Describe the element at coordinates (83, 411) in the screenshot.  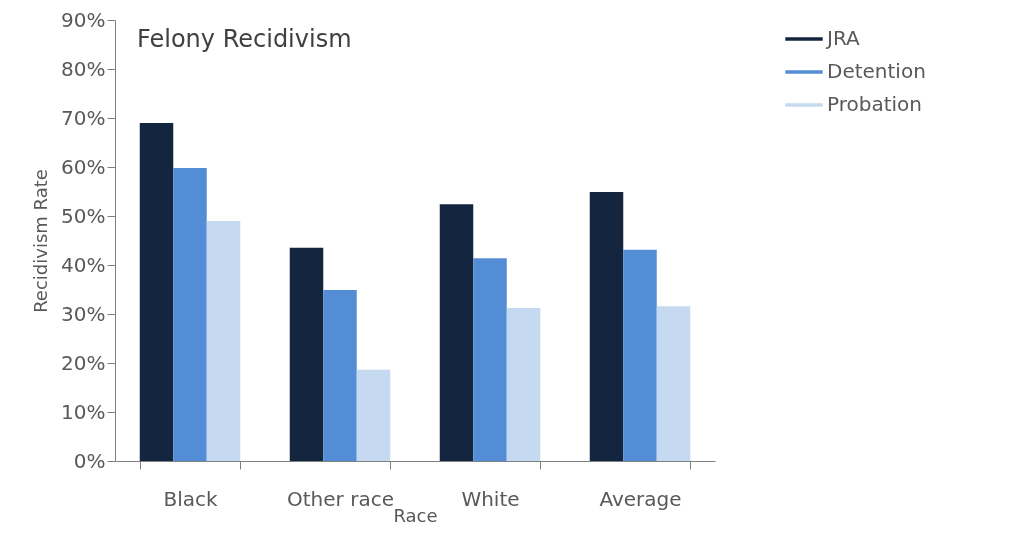
I see `y-tick-label: 10%` at that location.